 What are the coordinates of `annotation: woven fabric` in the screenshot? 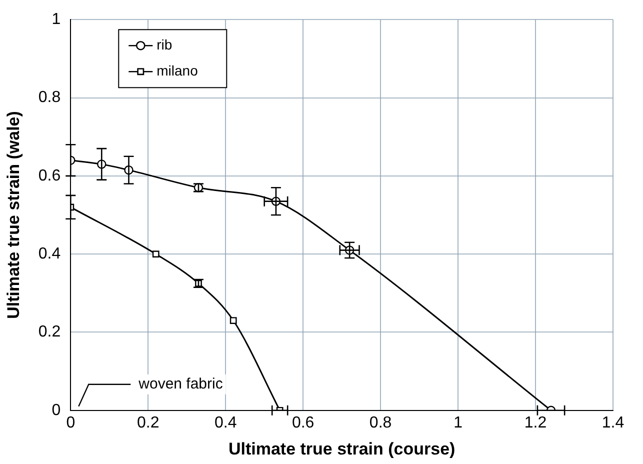 It's located at (181, 384).